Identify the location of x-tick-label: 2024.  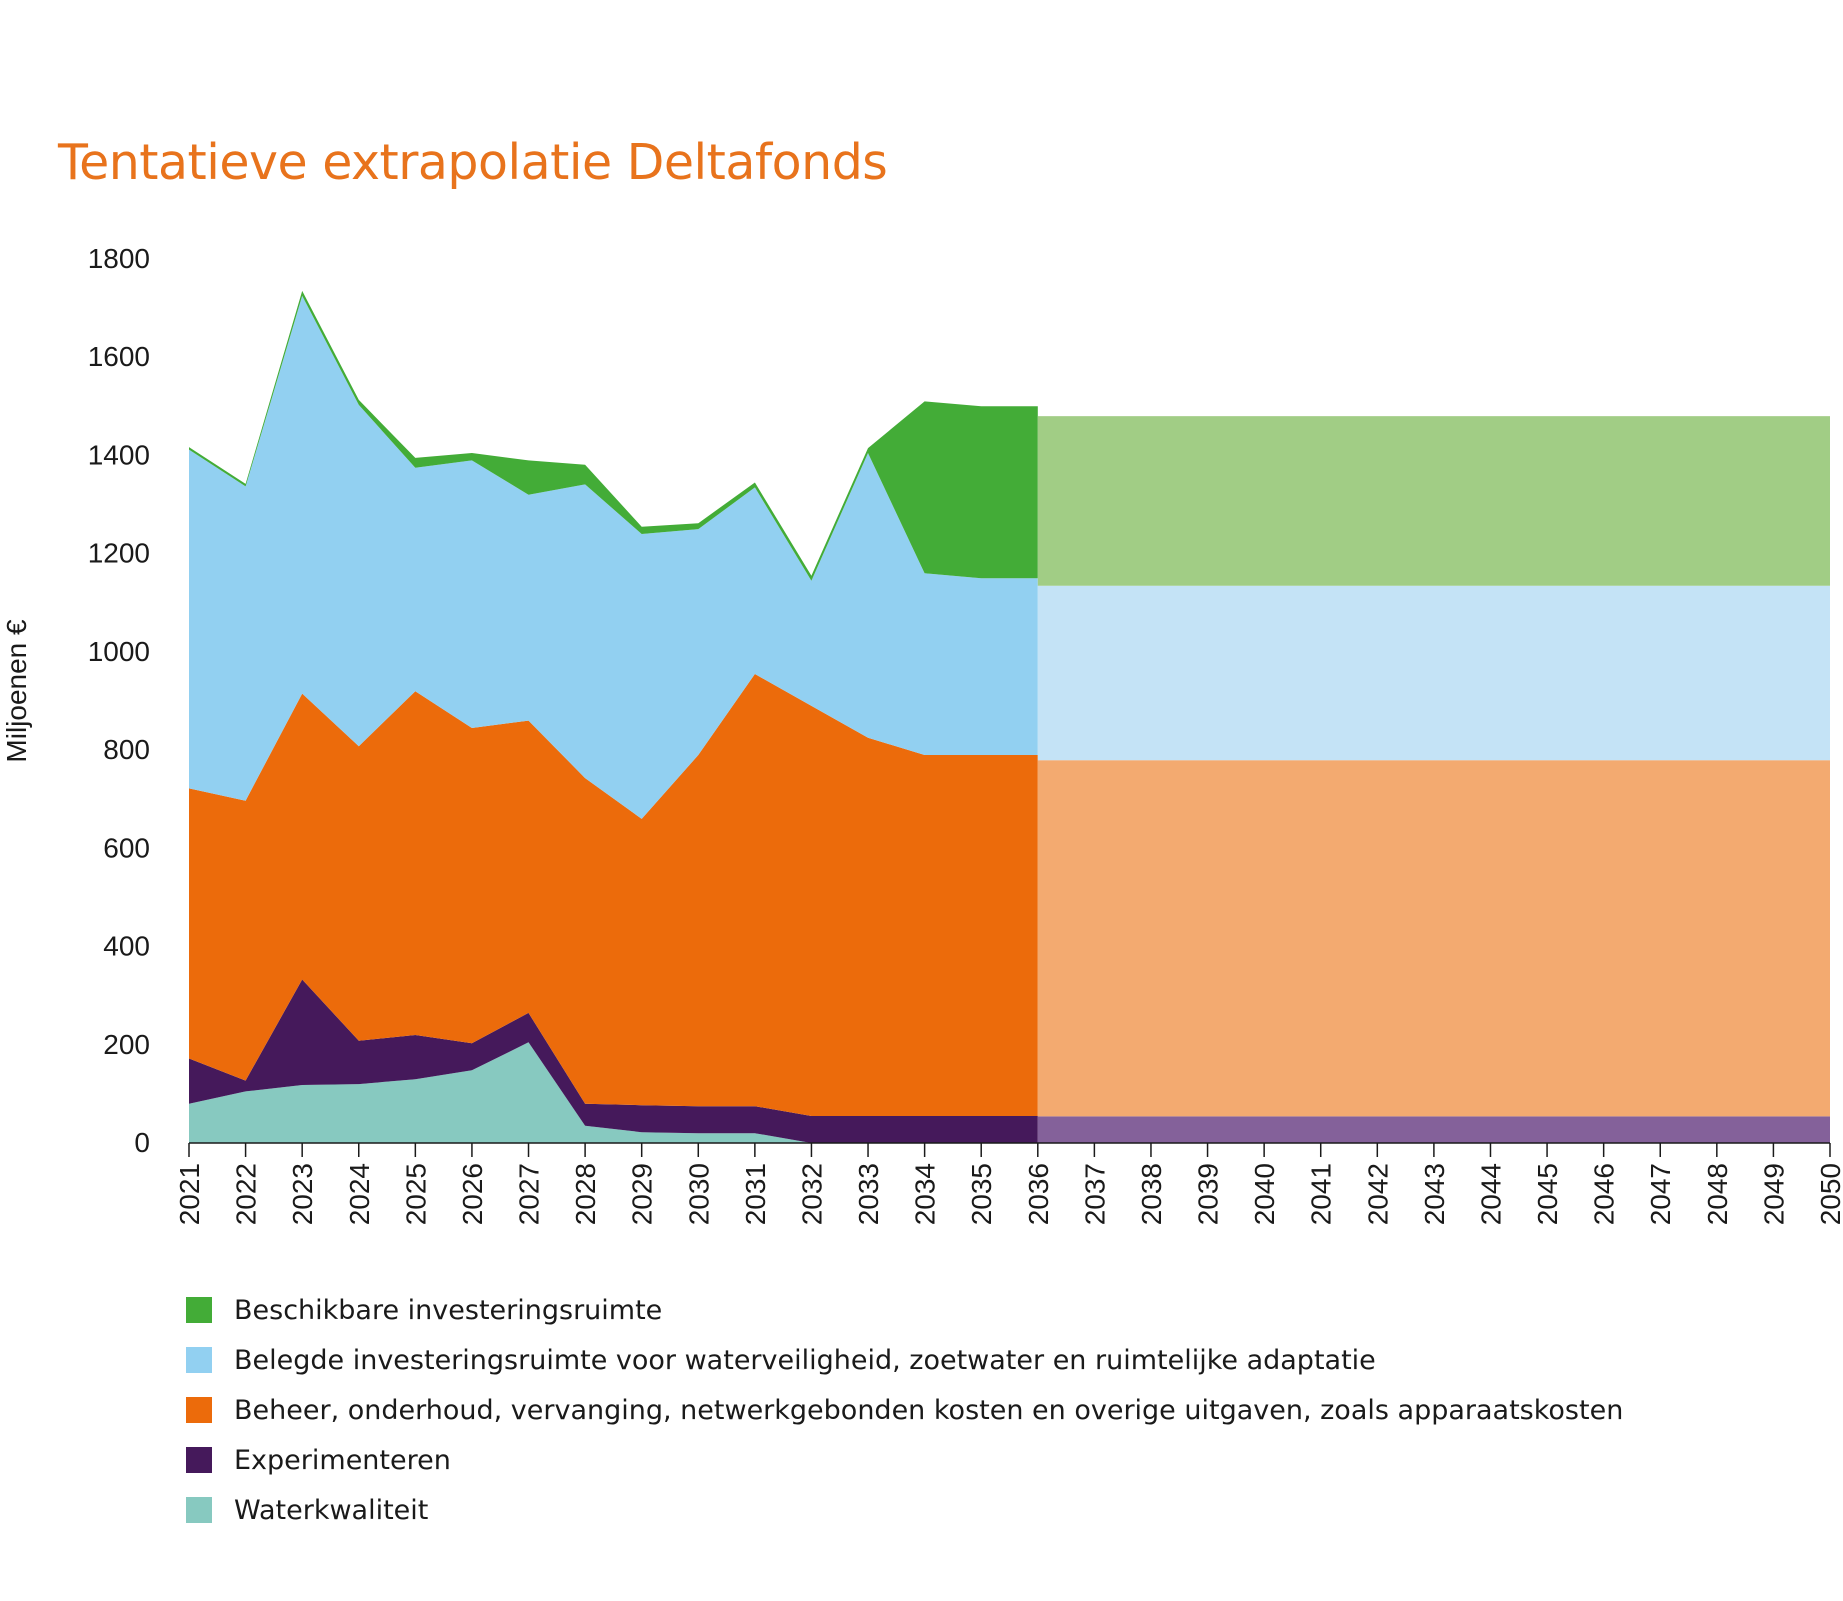
(359, 1194).